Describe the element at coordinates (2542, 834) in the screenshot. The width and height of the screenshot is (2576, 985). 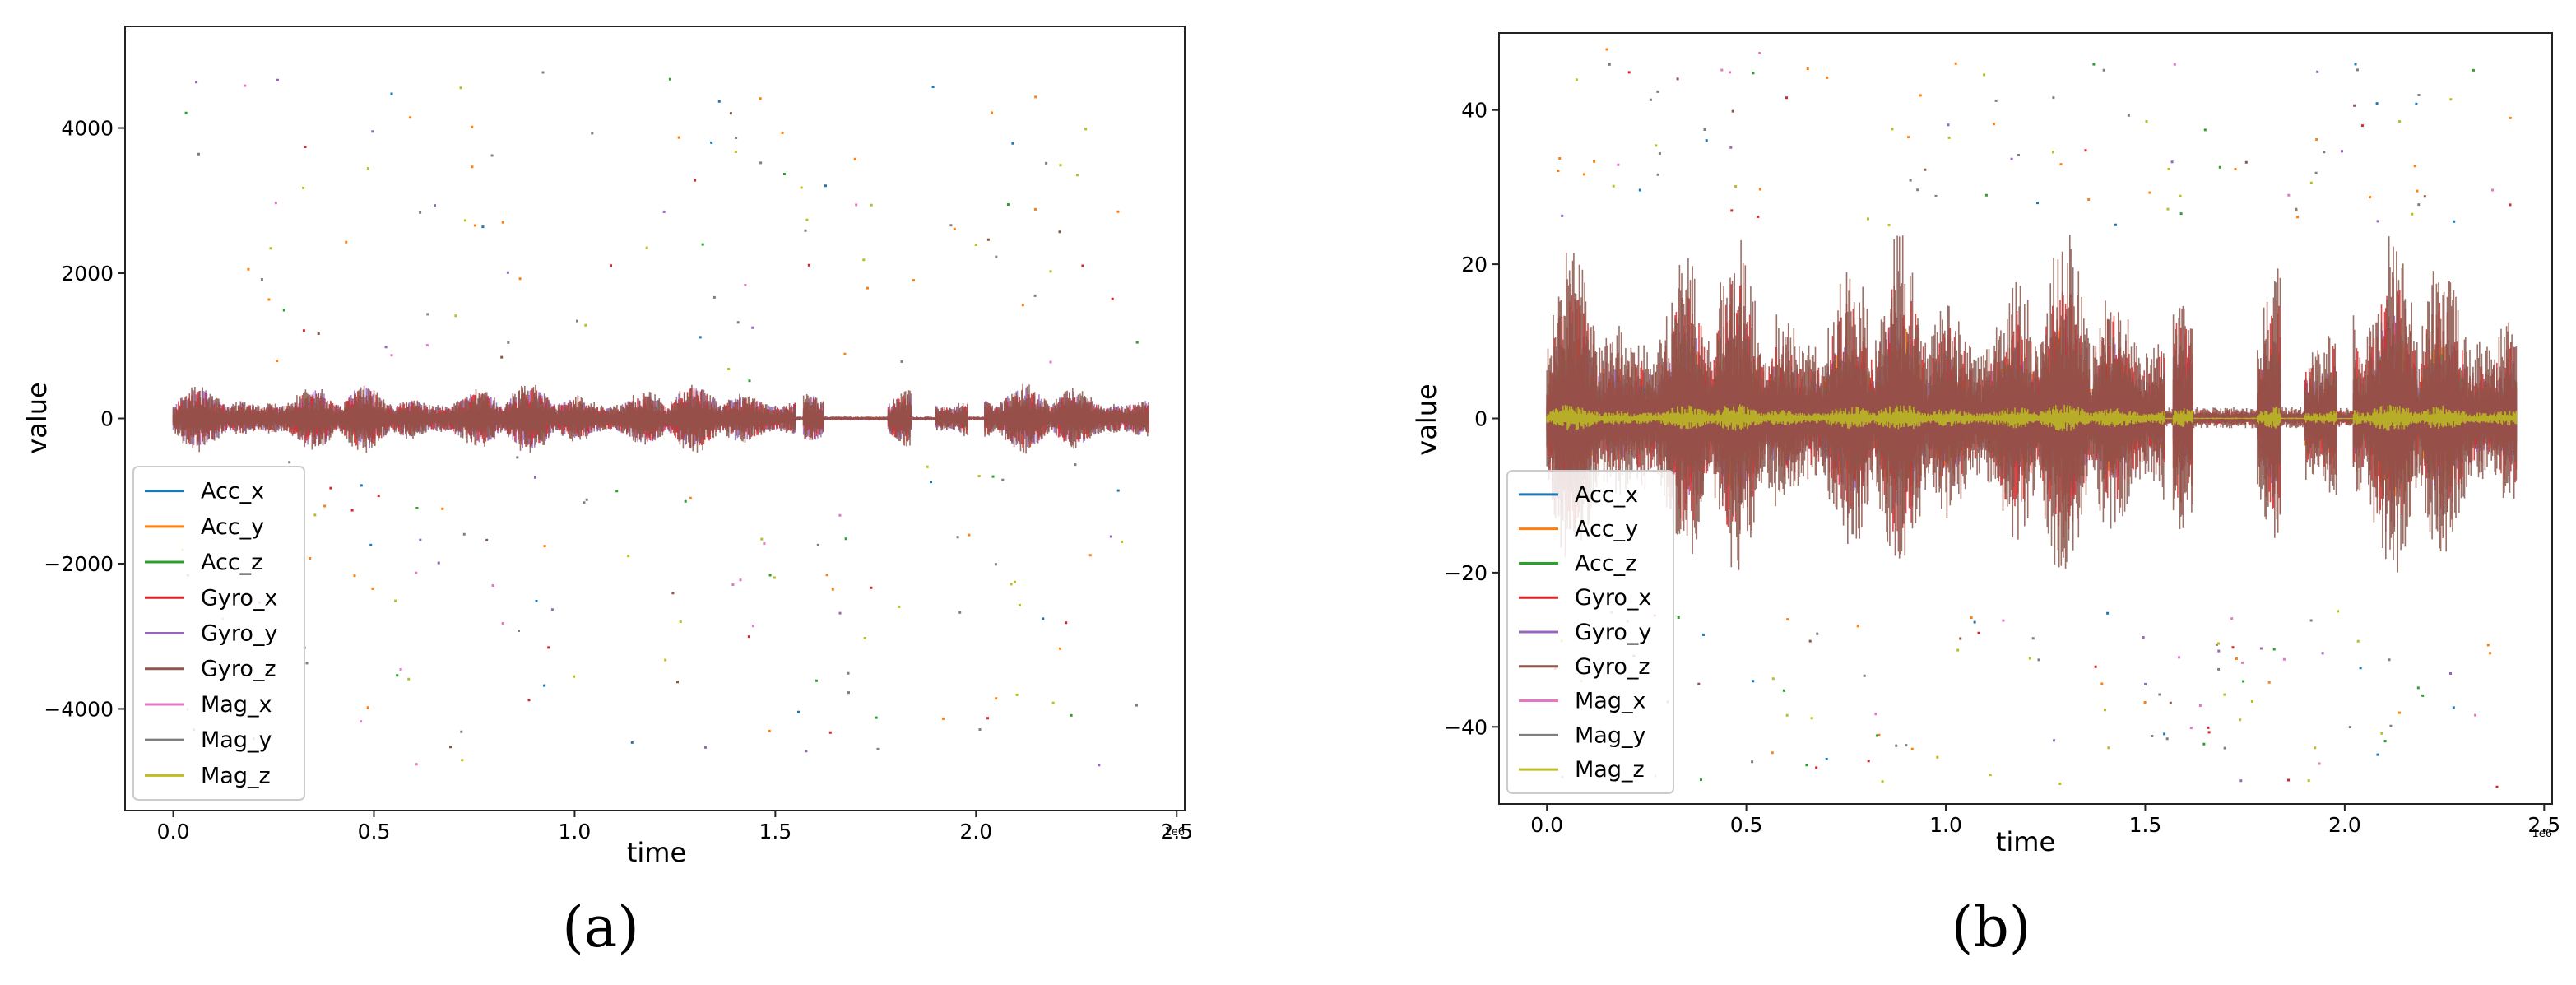
I see `x-offset-label-b: 1e6` at that location.